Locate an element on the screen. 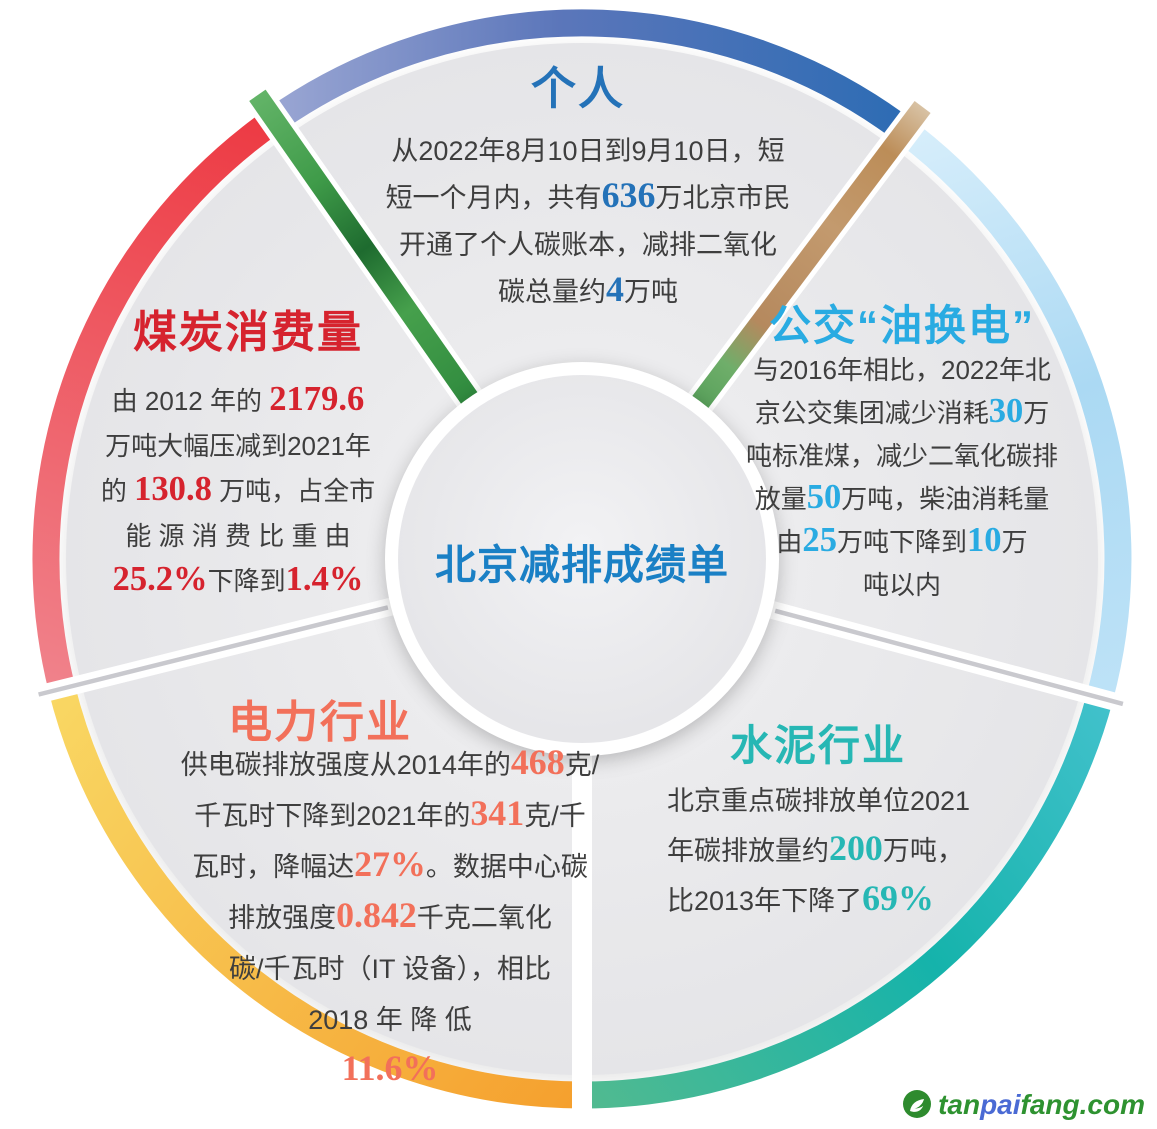  sprout-icon is located at coordinates (917, 1105).